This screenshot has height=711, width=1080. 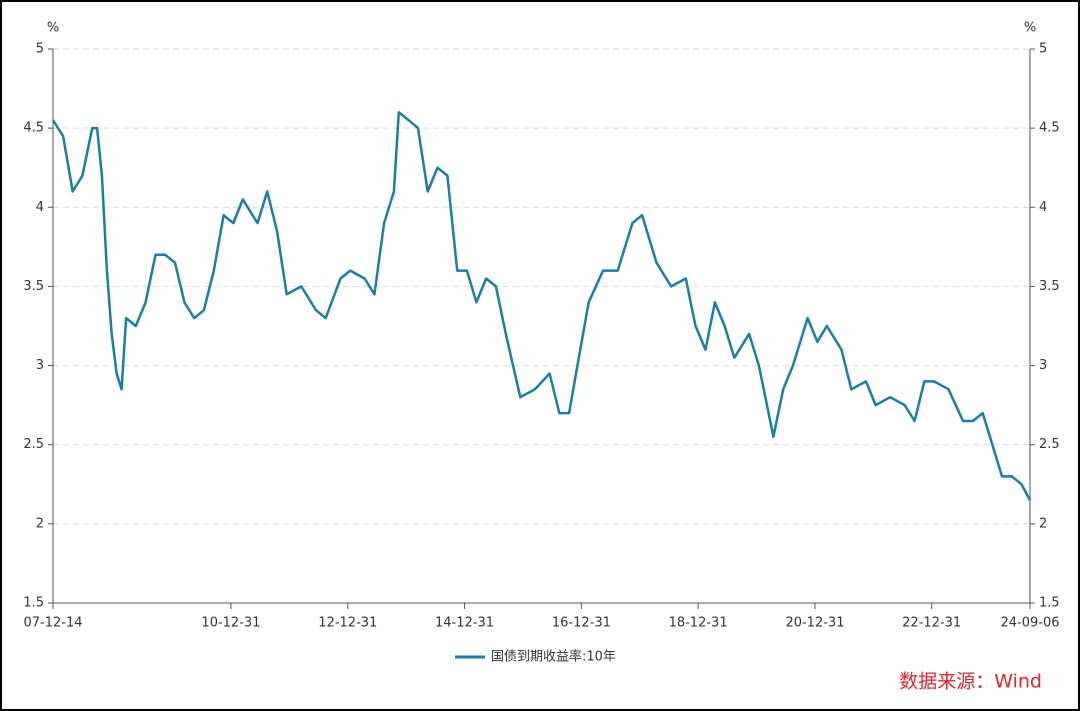 I want to click on y2-tick-label: 5, so click(x=1043, y=49).